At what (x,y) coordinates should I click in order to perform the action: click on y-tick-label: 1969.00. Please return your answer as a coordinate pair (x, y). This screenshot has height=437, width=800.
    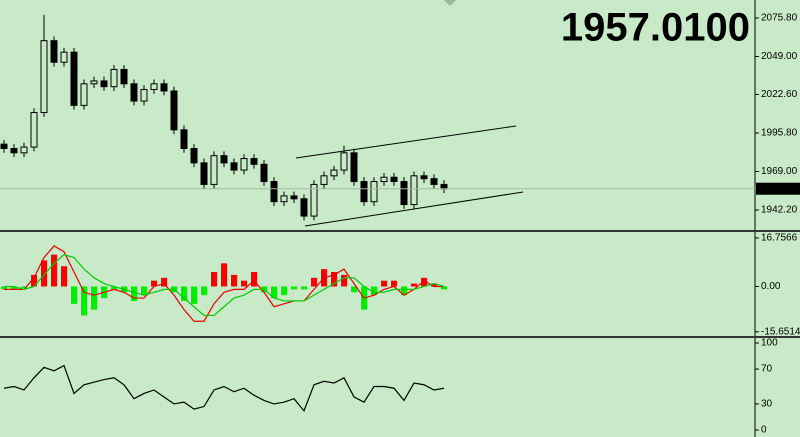
    Looking at the image, I should click on (779, 171).